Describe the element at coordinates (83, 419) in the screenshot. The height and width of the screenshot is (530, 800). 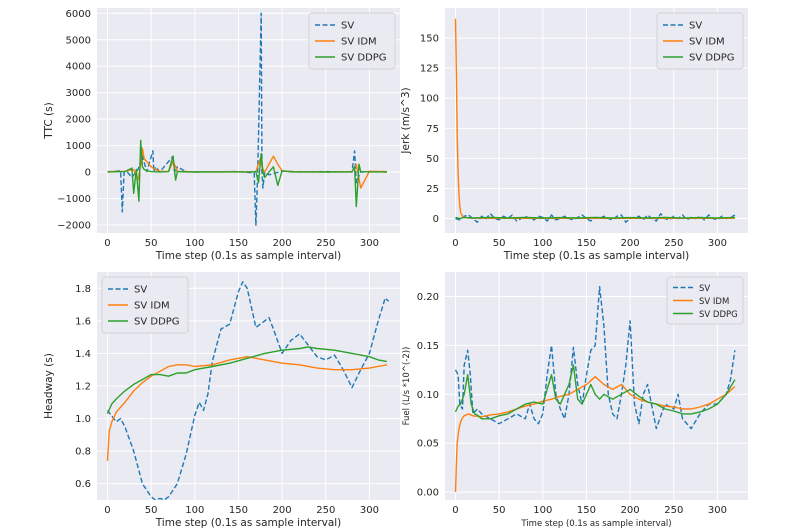
I see `y-tick-label: 1.0` at that location.